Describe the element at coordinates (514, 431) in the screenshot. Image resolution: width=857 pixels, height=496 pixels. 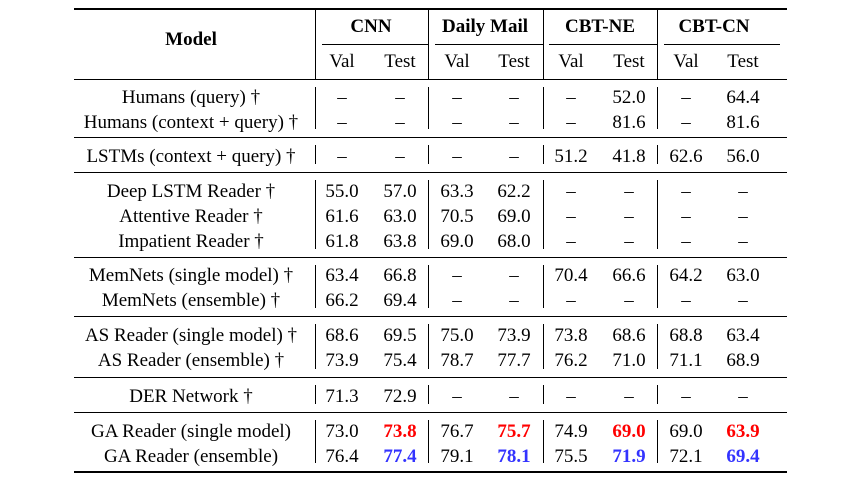
I see `score-cell: 75.7` at that location.